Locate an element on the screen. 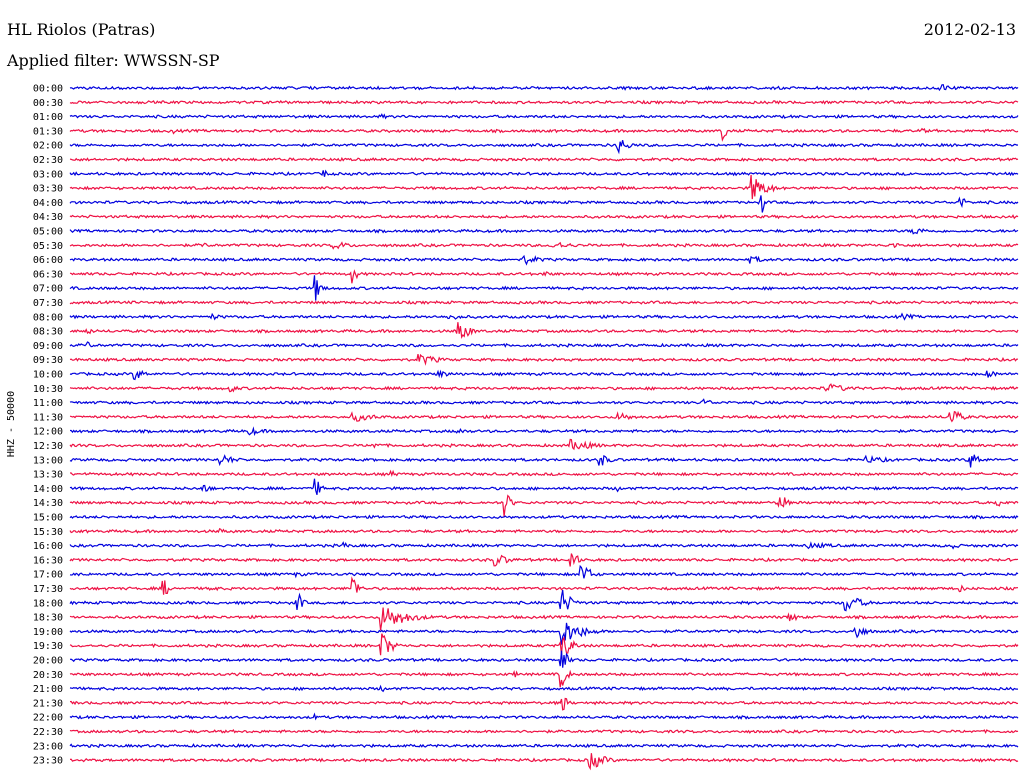  row-time-label: 17:00 is located at coordinates (48, 575).